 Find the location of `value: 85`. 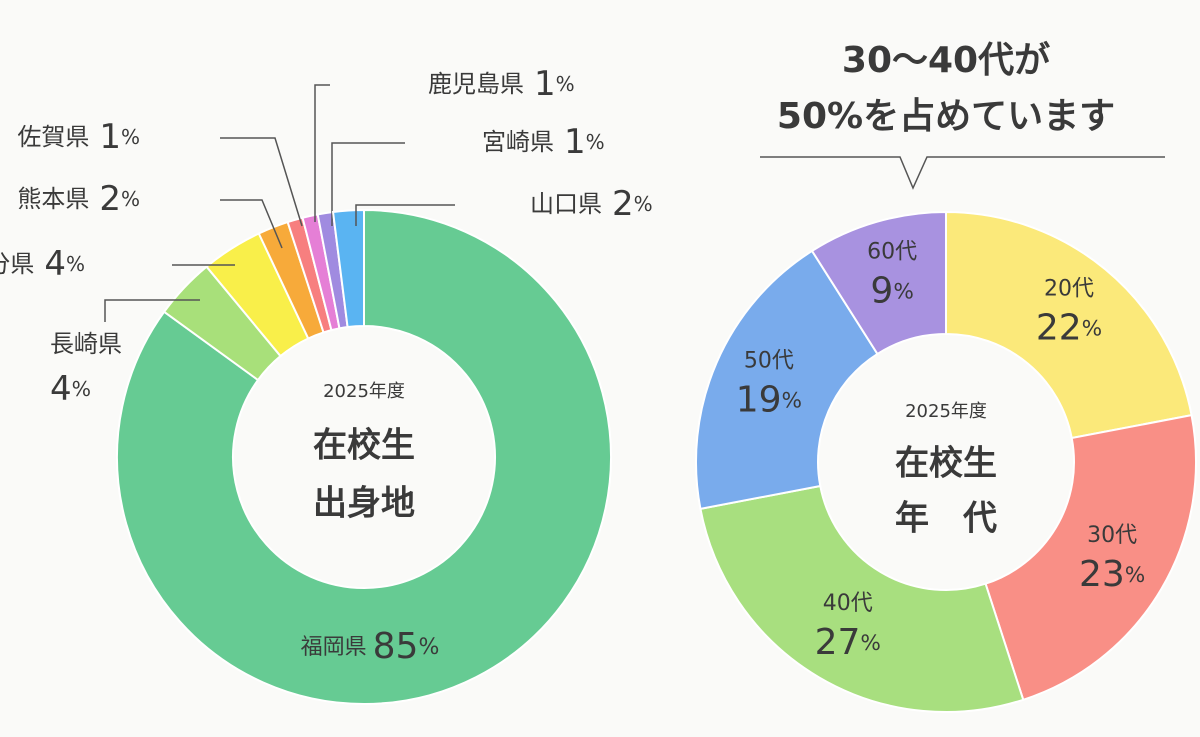

value: 85 is located at coordinates (396, 646).